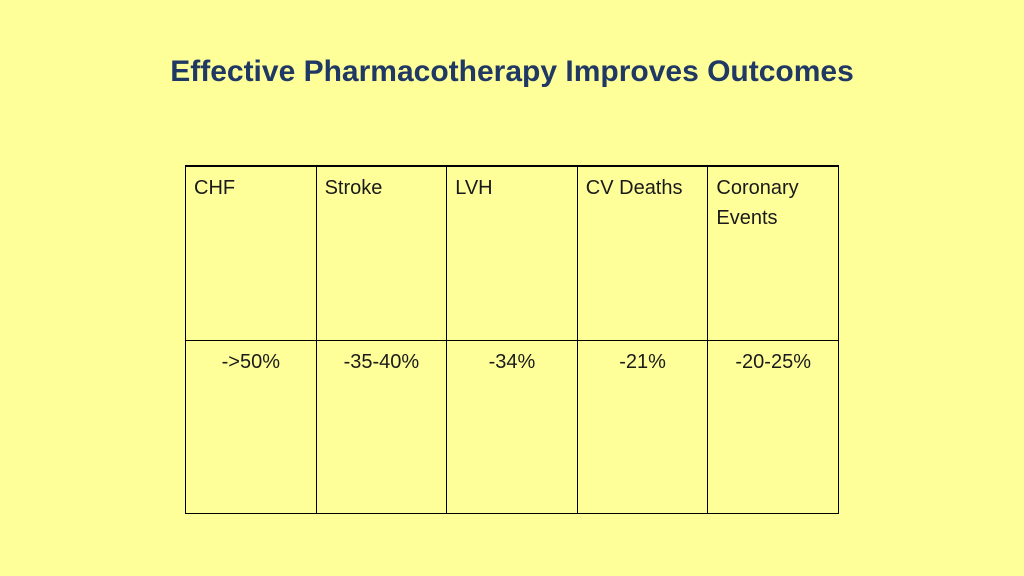 This screenshot has width=1024, height=576. I want to click on value-cell-chf: ->50%, so click(251, 426).